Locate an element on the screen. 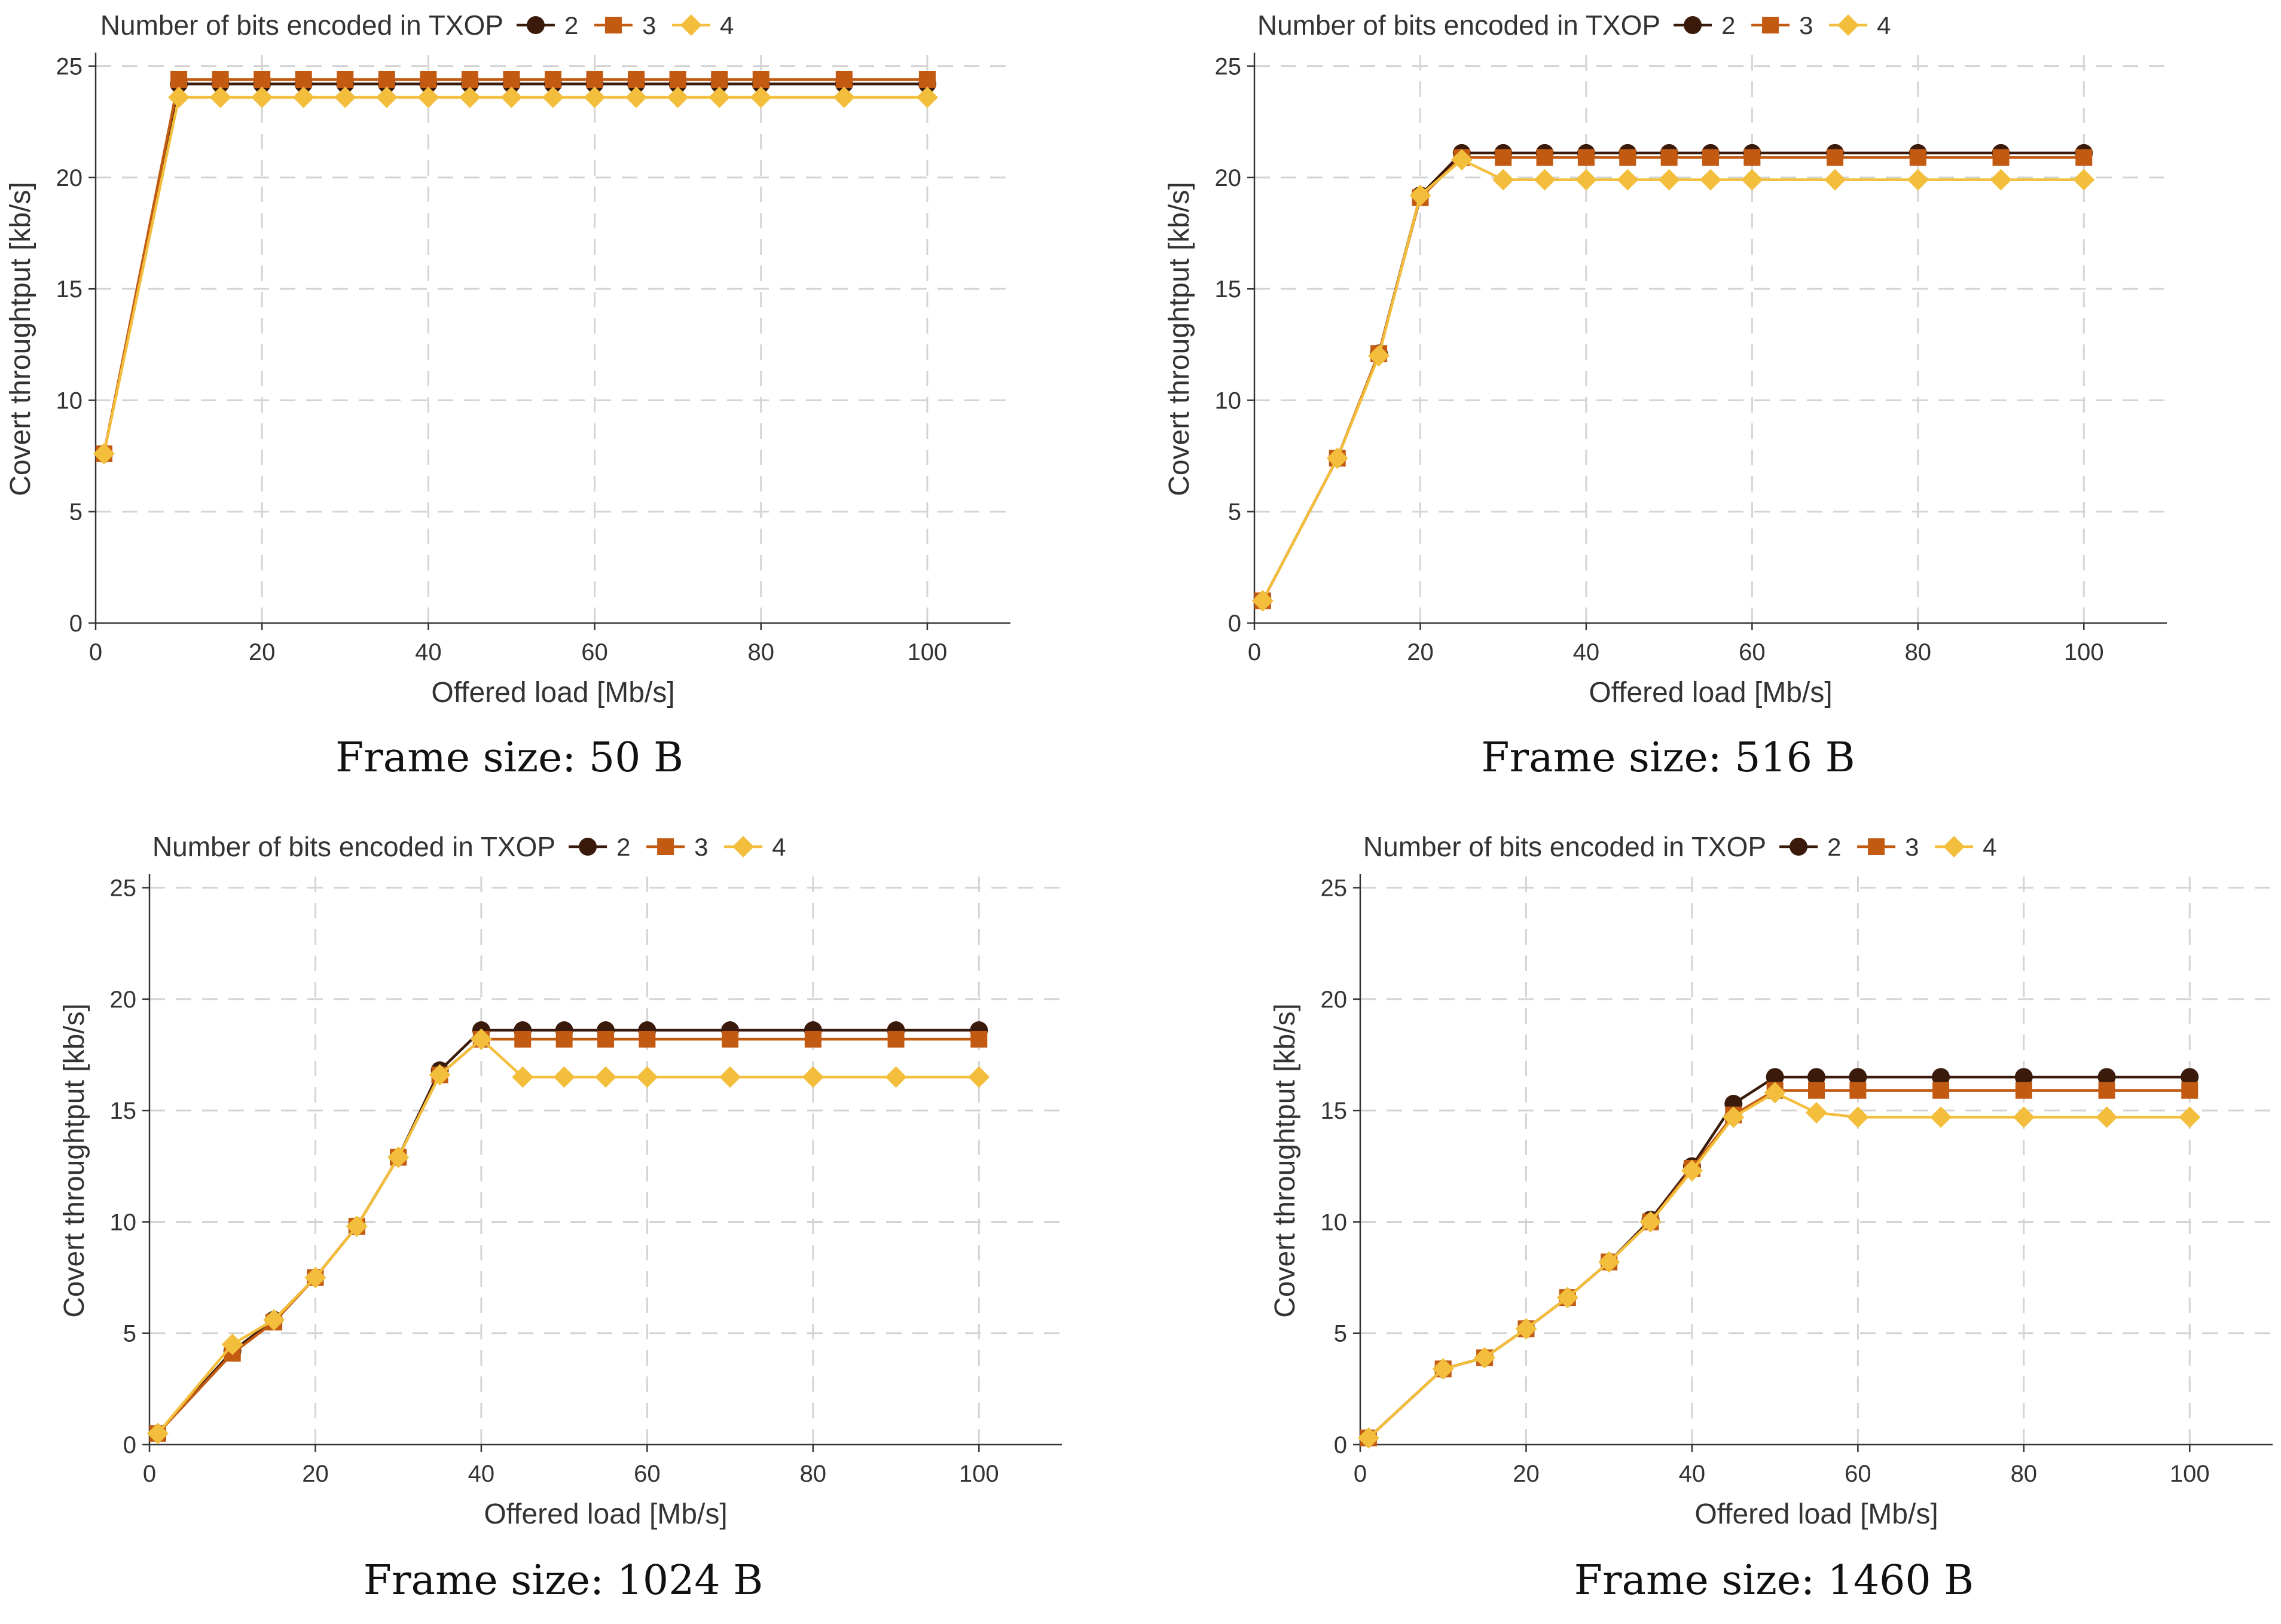  legend-item-4: 4 is located at coordinates (1965, 847).